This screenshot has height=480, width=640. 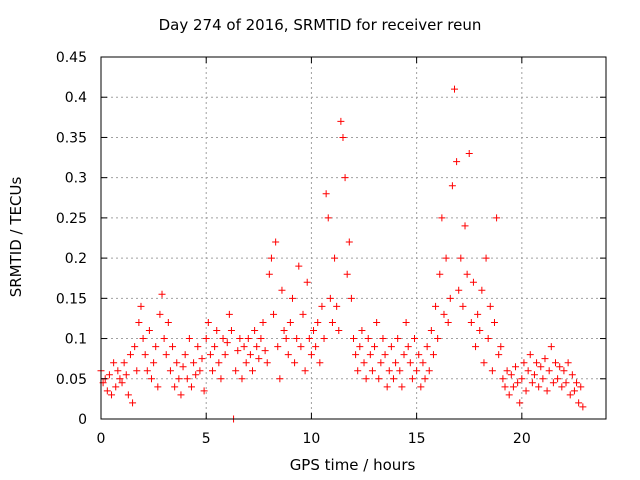 What do you see at coordinates (71, 58) in the screenshot?
I see `y-tick-label: 0.45` at bounding box center [71, 58].